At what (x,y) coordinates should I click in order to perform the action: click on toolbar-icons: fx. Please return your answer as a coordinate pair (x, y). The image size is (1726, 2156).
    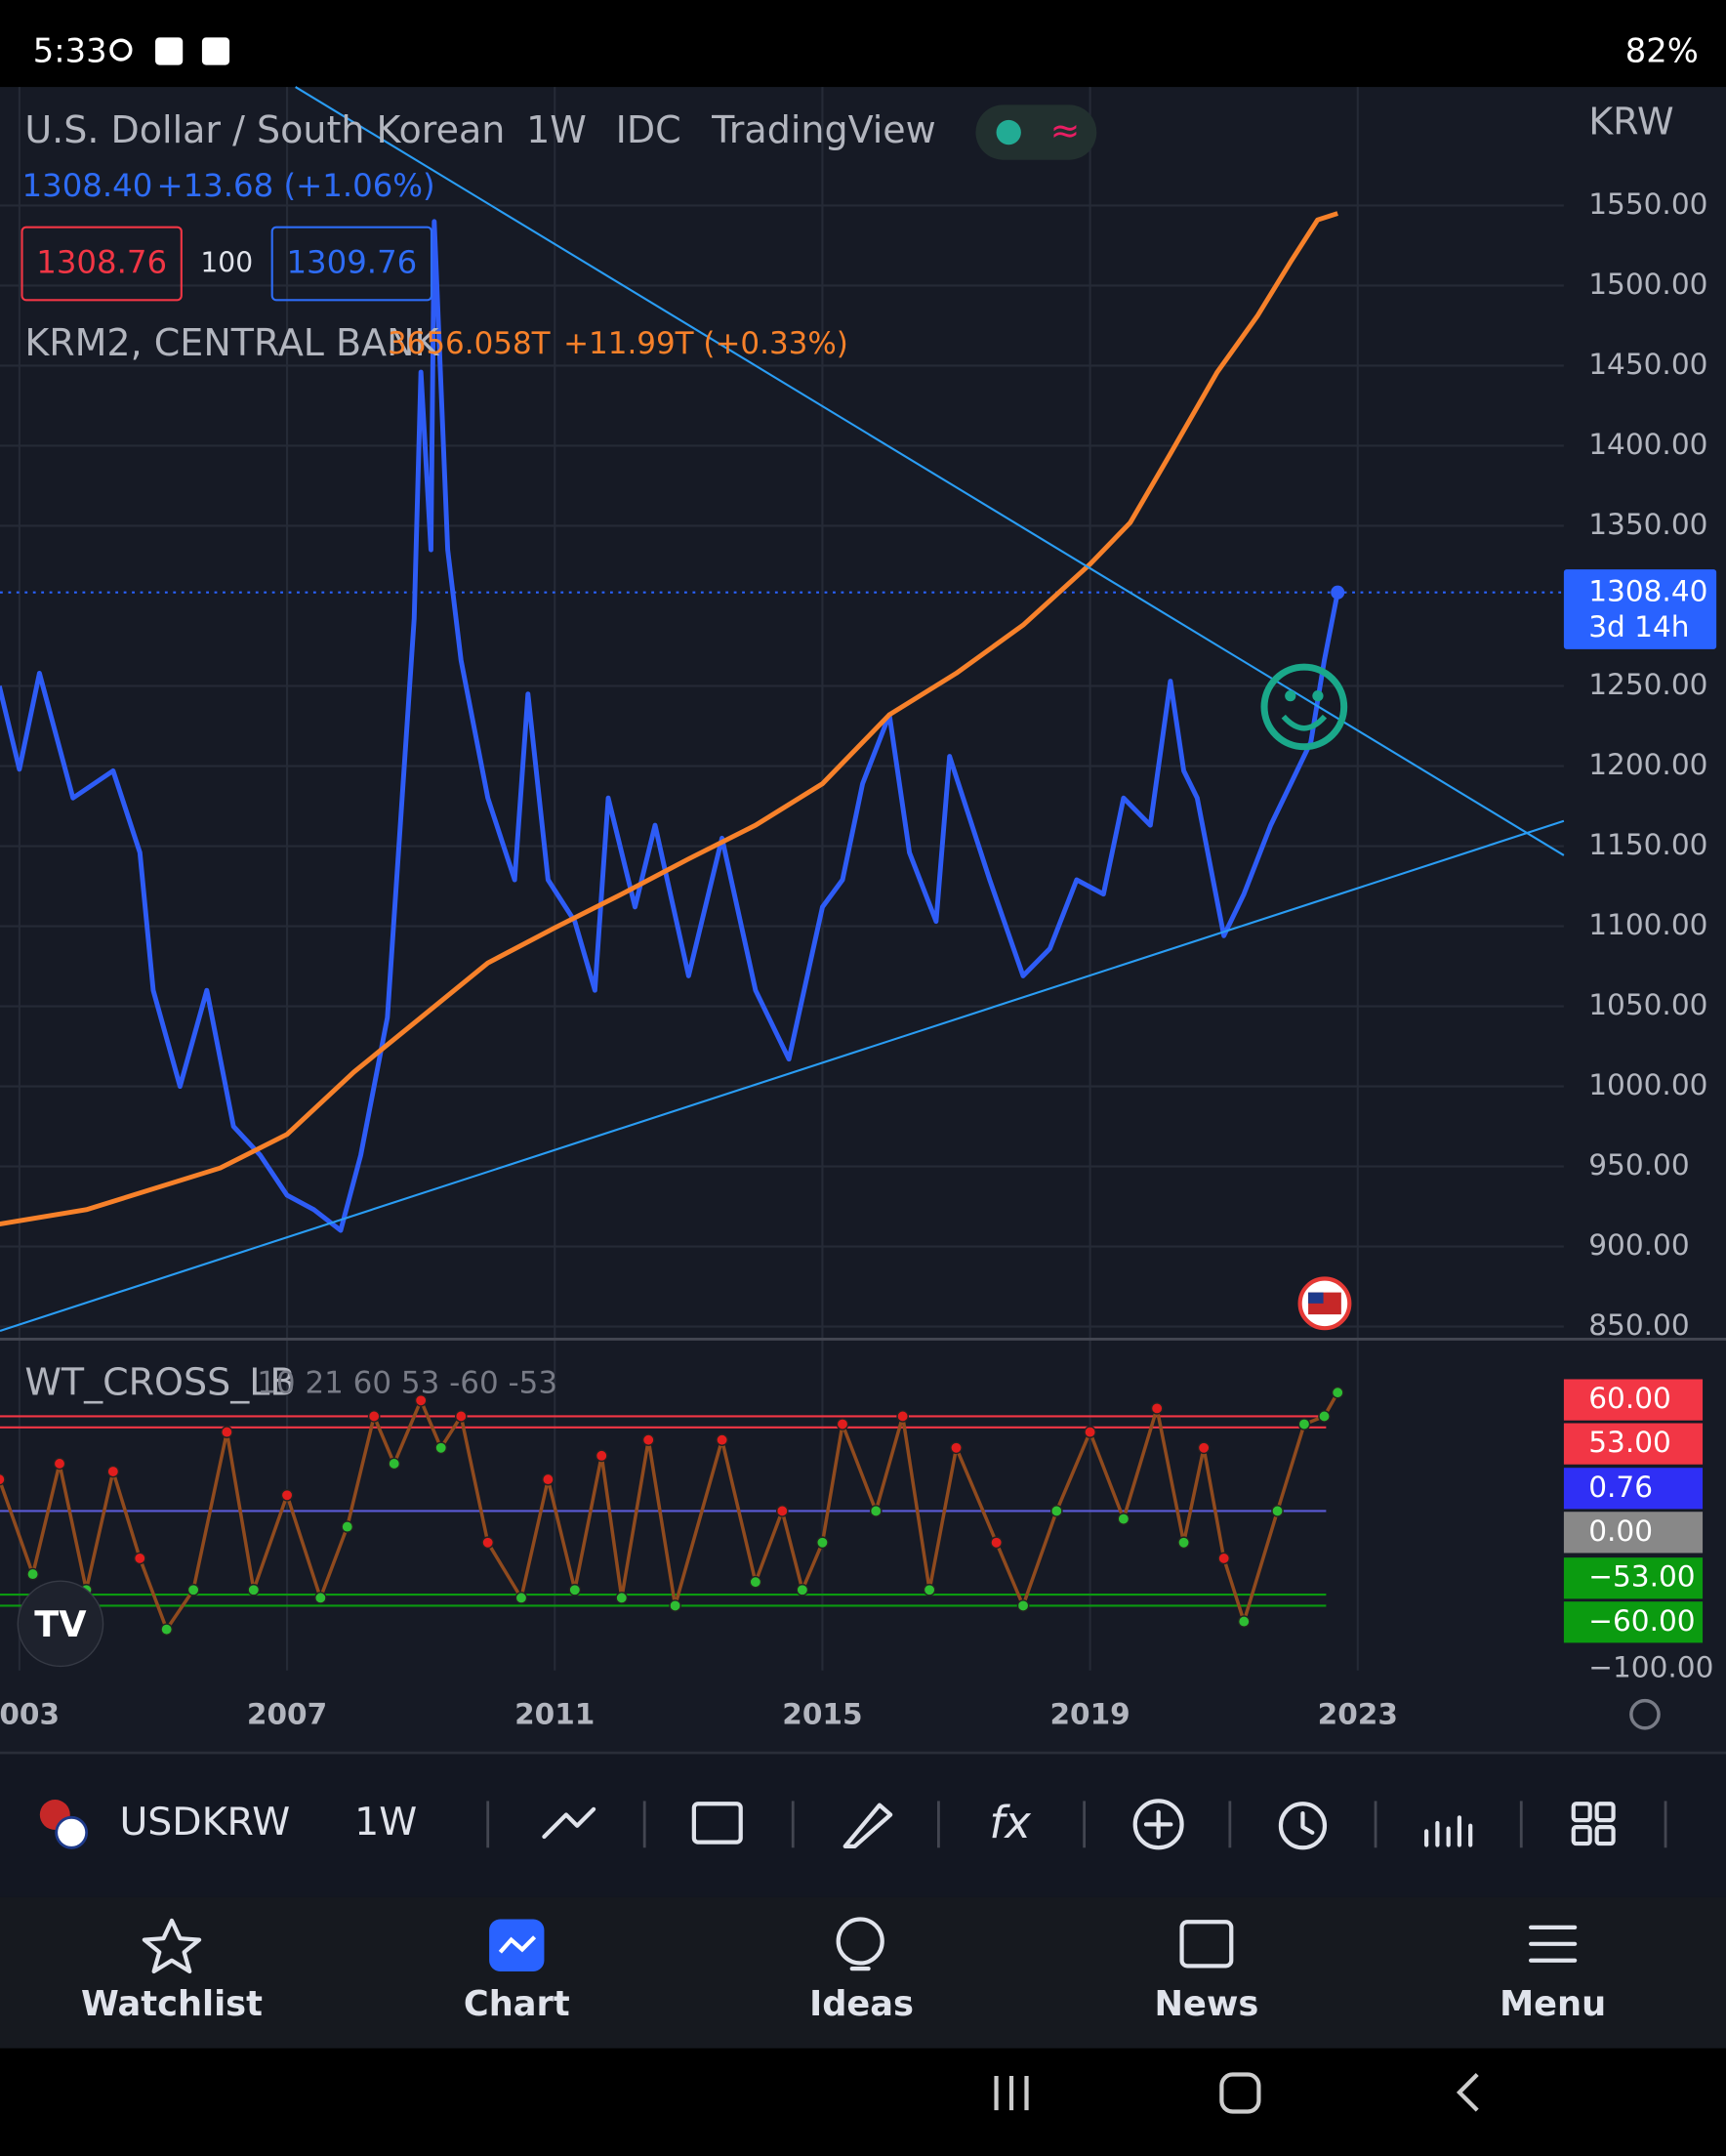
    Looking at the image, I should click on (1079, 1824).